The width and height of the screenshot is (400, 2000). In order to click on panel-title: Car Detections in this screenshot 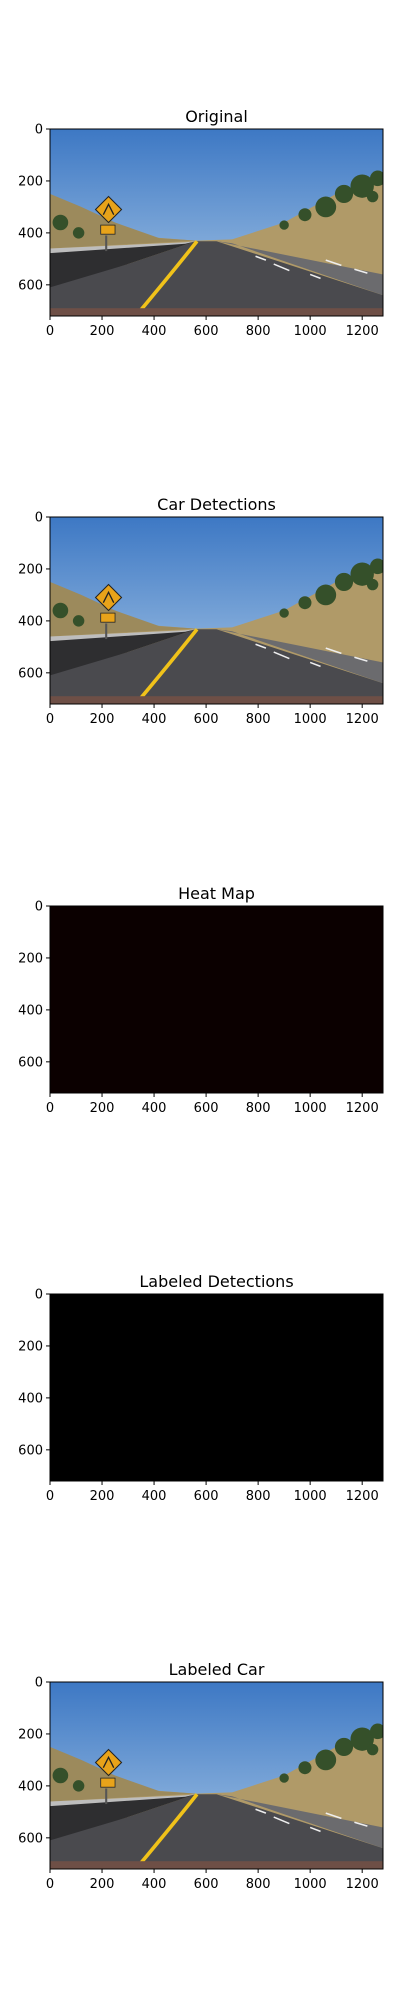, I will do `click(216, 504)`.